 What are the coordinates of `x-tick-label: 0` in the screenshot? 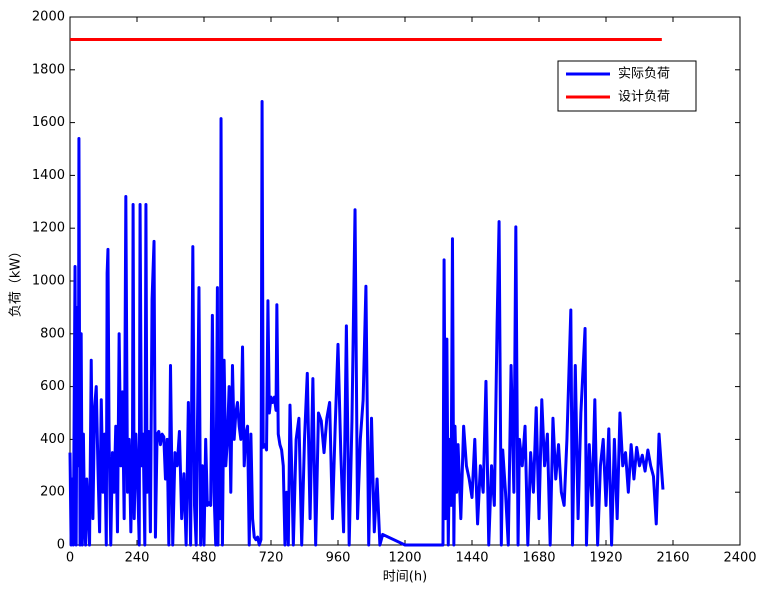 It's located at (70, 558).